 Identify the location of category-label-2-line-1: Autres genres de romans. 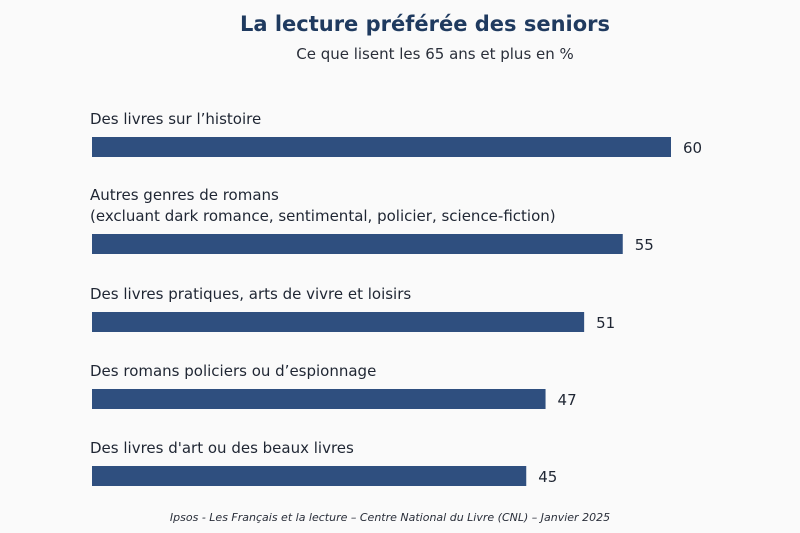
(184, 195).